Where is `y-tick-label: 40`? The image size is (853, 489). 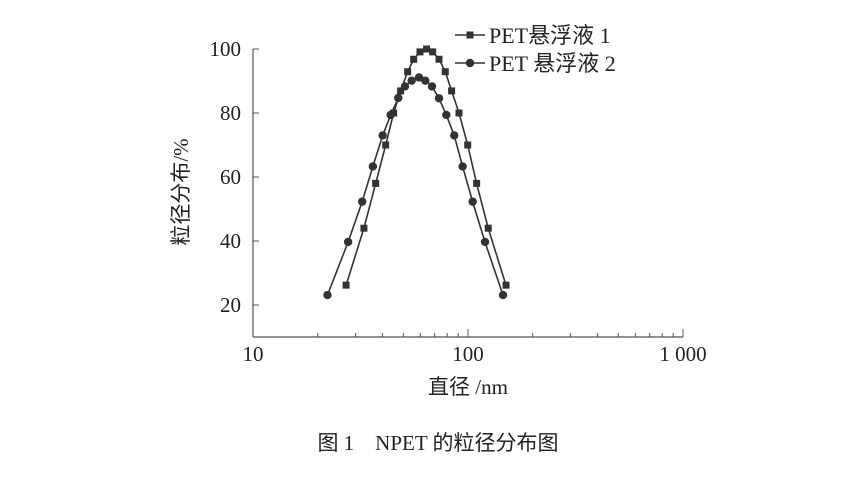 y-tick-label: 40 is located at coordinates (230, 241).